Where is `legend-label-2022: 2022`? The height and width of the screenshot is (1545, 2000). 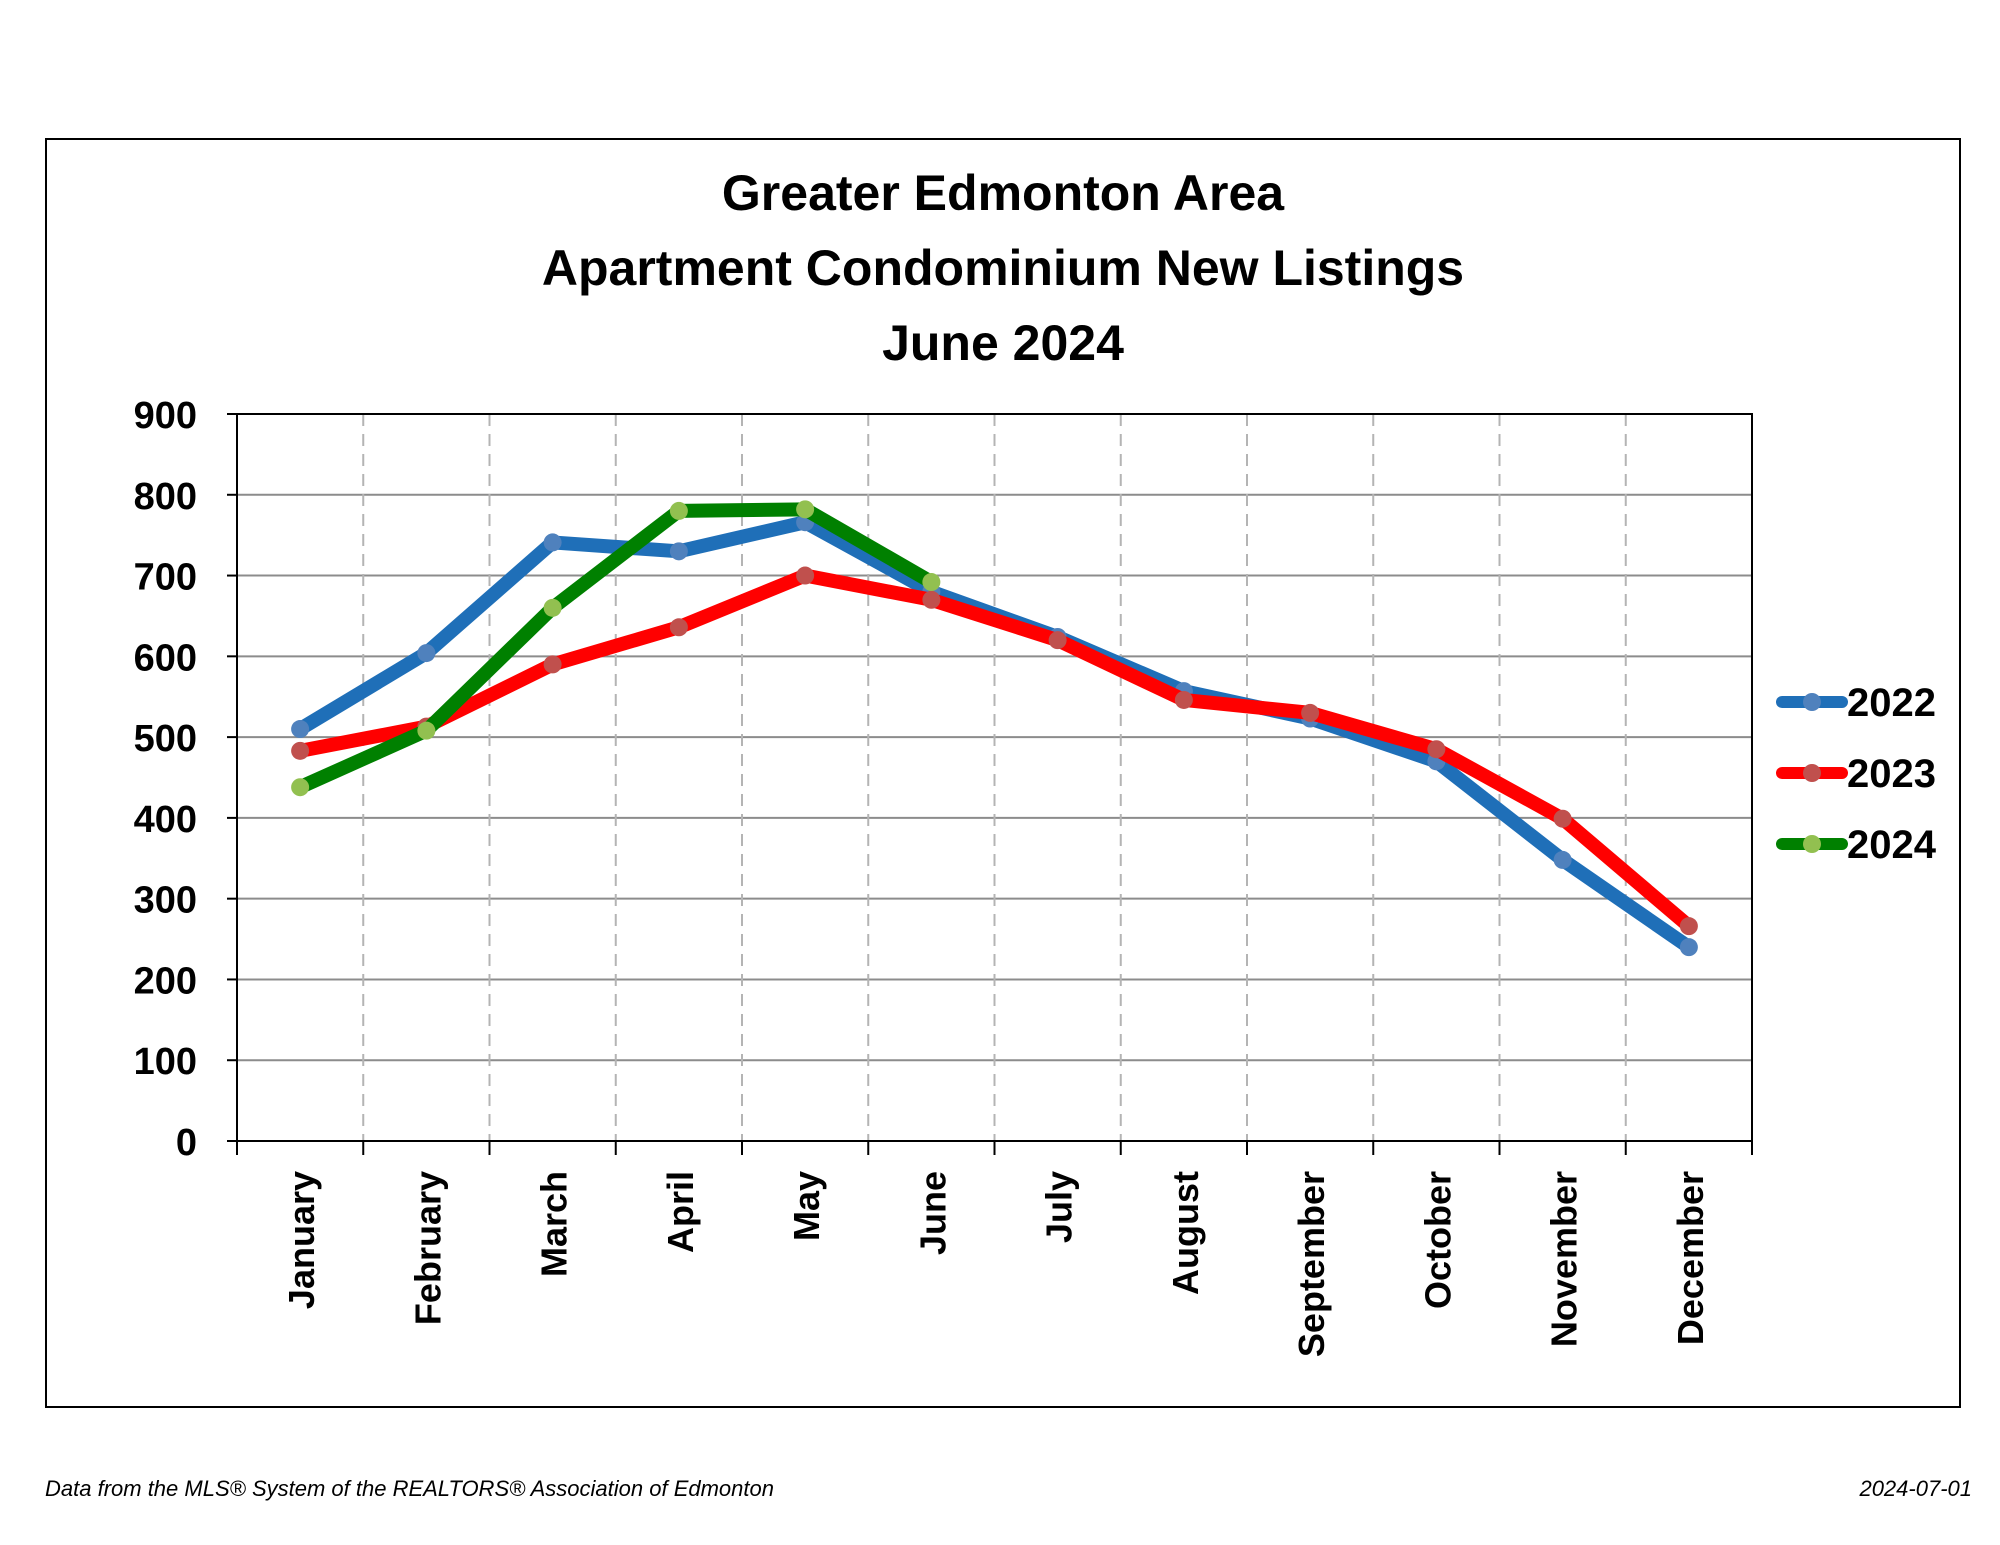
legend-label-2022: 2022 is located at coordinates (1891, 703).